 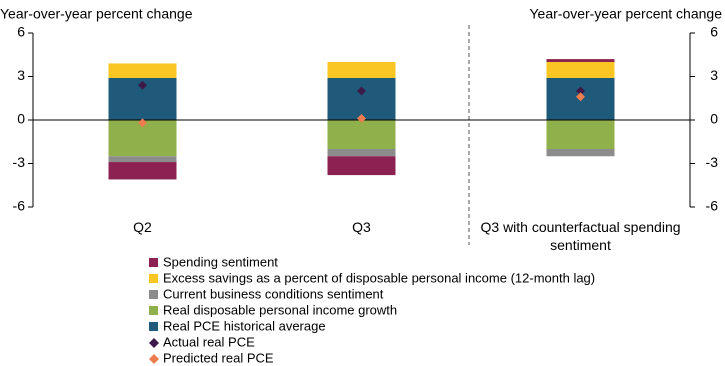 What do you see at coordinates (712, 206) in the screenshot?
I see `y2-tick-label: -6` at bounding box center [712, 206].